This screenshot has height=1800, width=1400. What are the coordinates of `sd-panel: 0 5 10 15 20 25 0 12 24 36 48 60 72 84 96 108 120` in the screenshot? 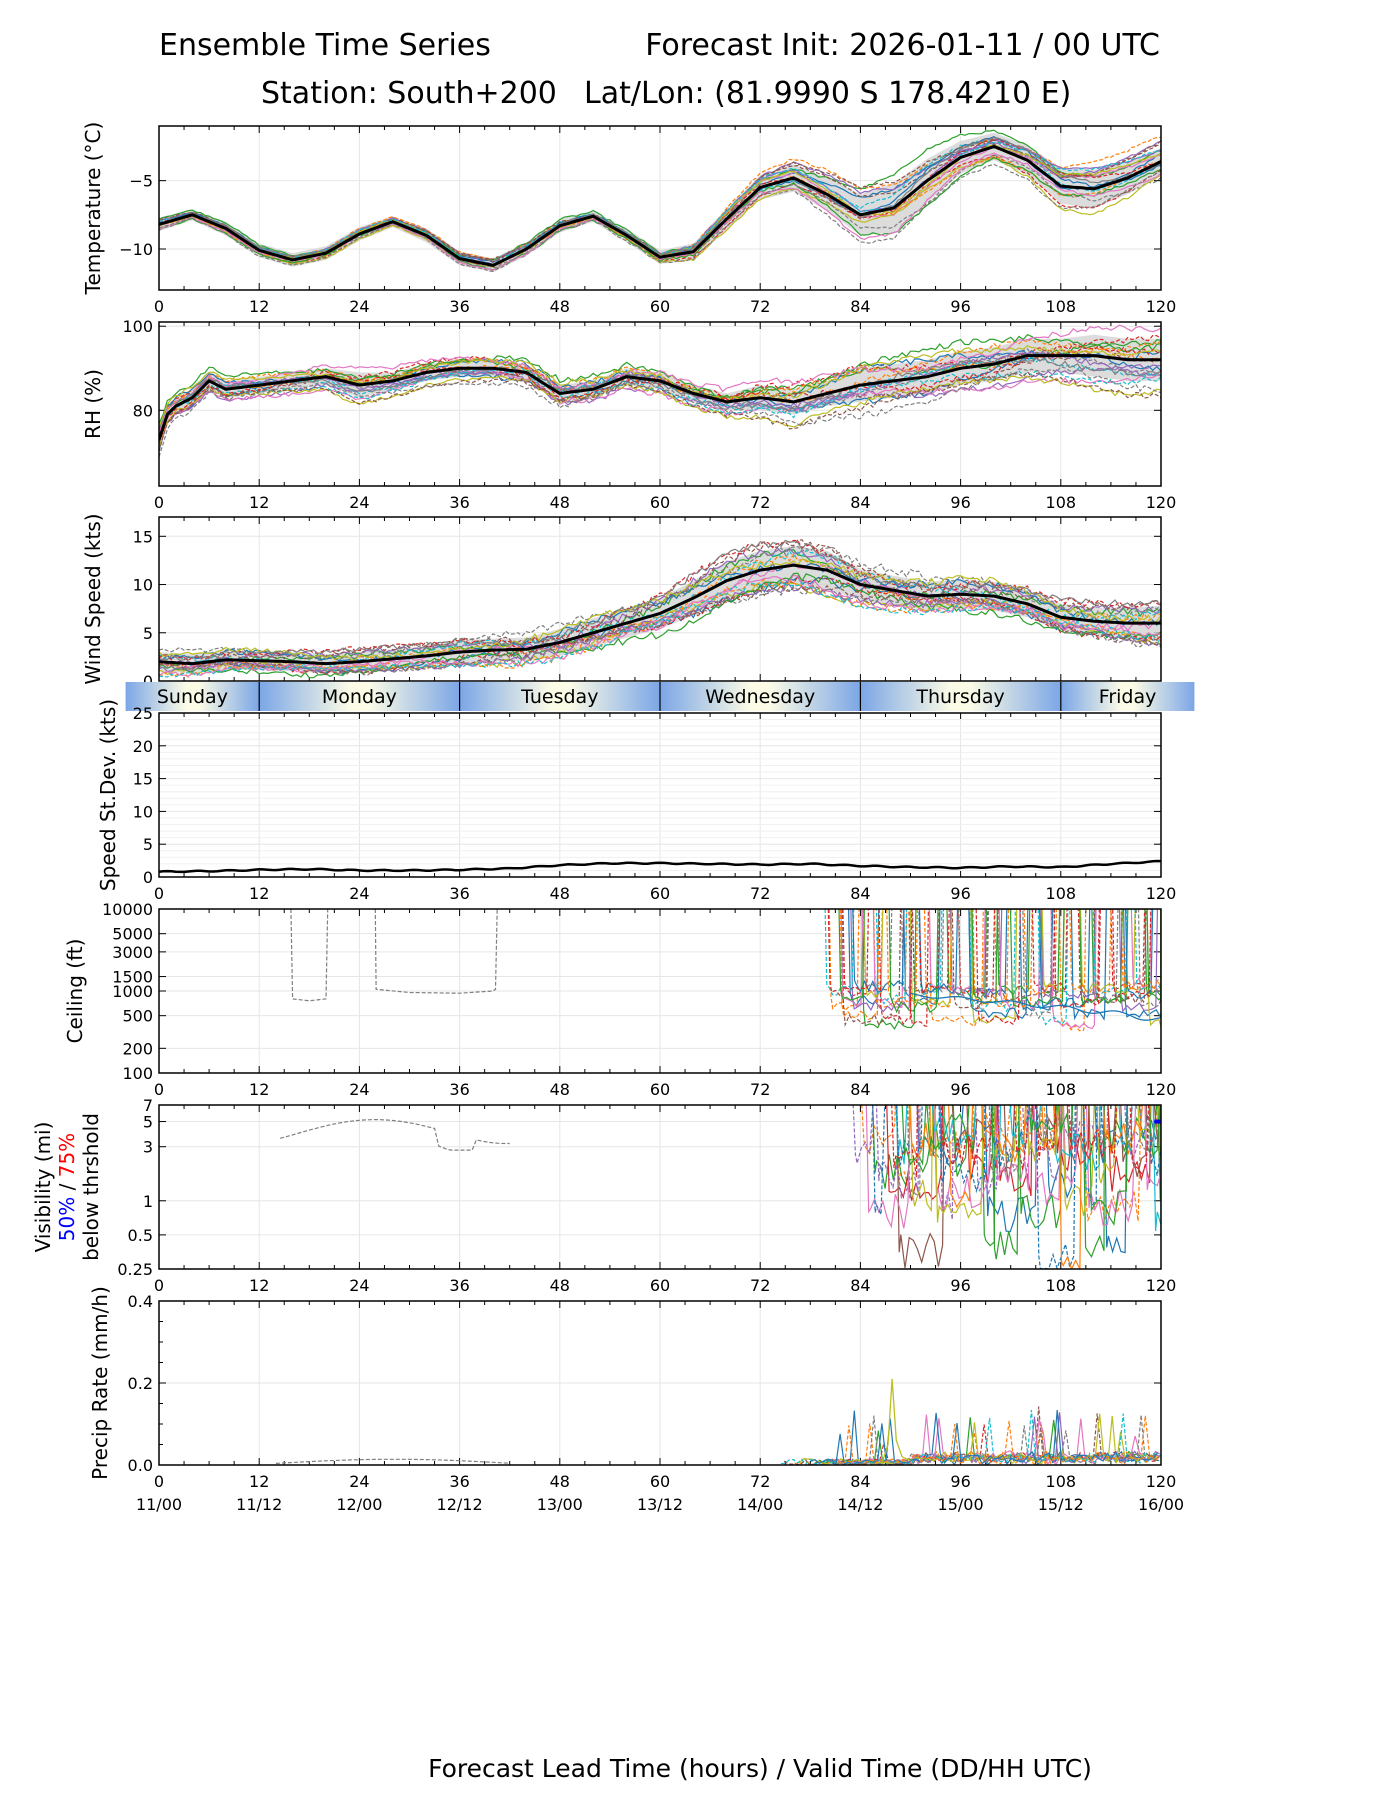 It's located at (655, 803).